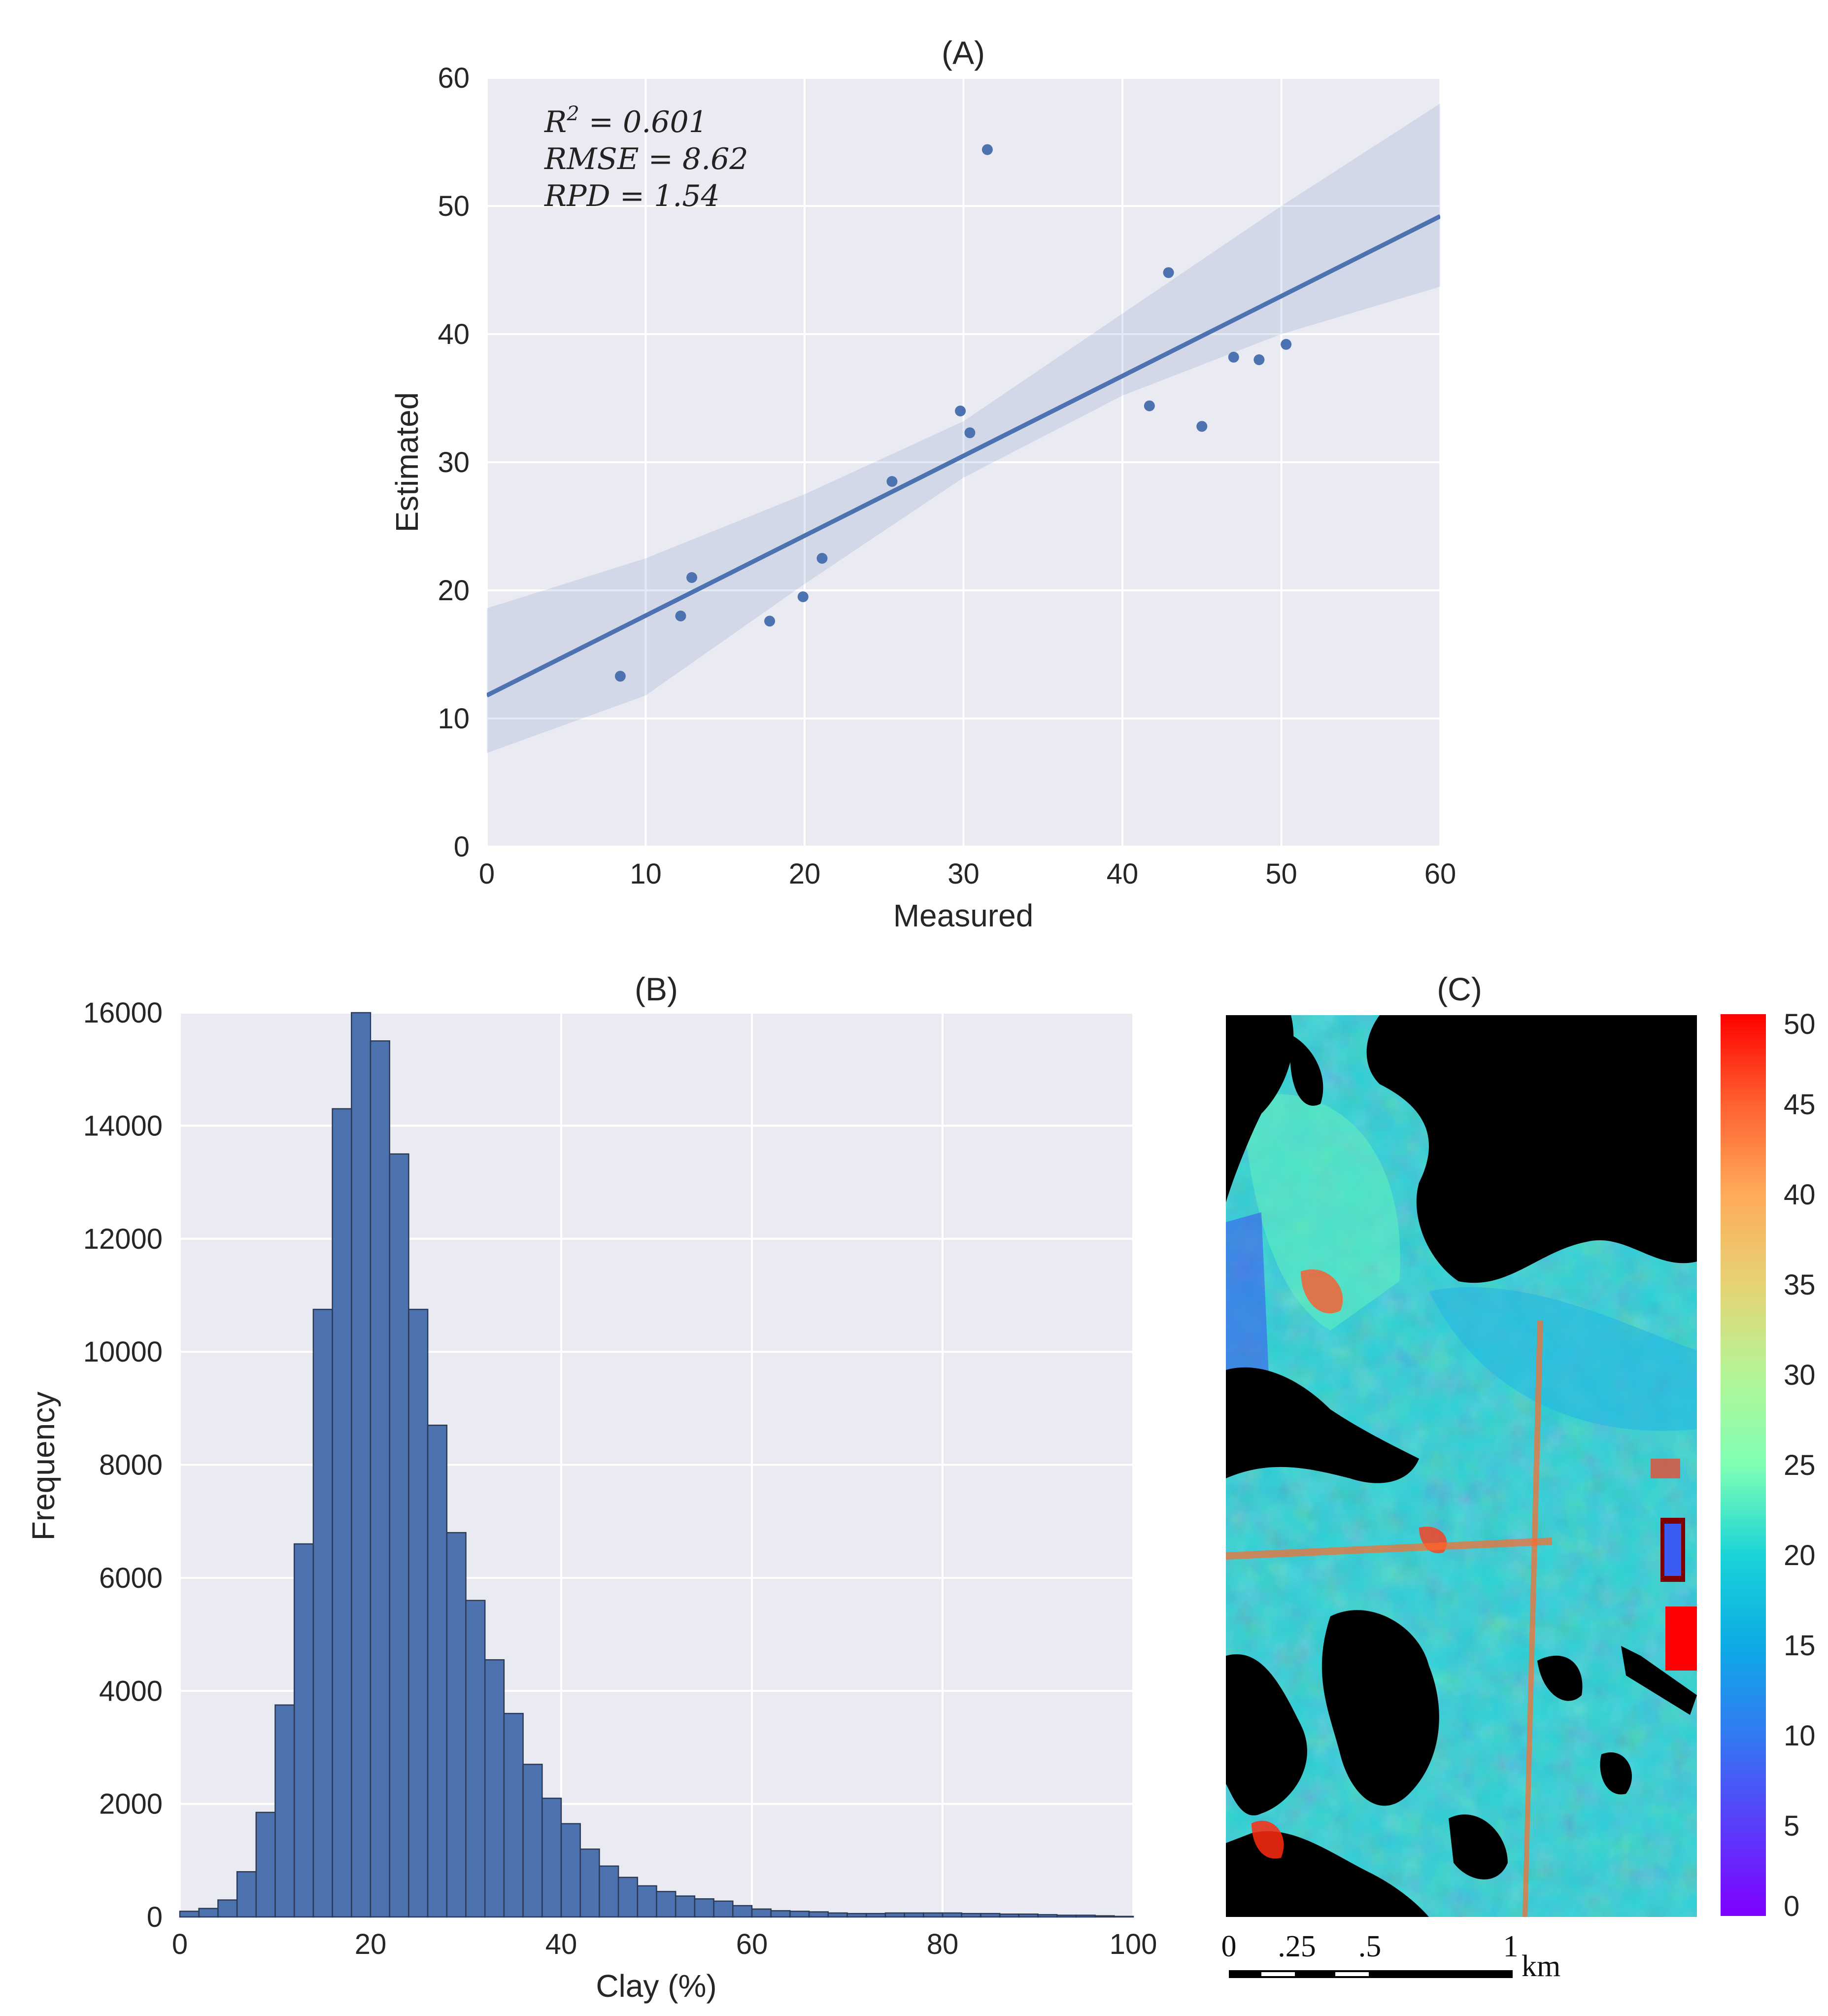 The width and height of the screenshot is (1828, 2016). I want to click on y-tick-0: 0, so click(155, 1917).